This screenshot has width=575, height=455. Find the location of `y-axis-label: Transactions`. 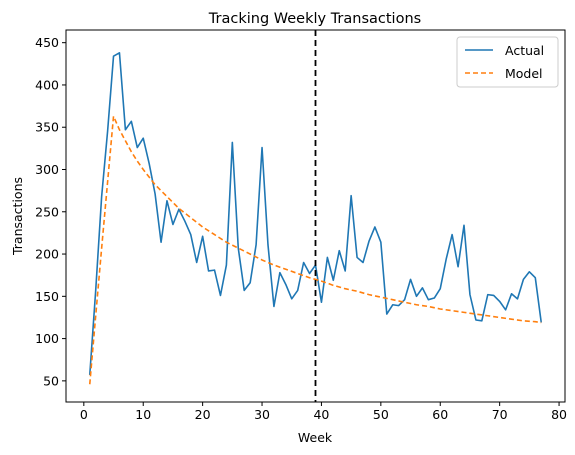

y-axis-label: Transactions is located at coordinates (17, 216).